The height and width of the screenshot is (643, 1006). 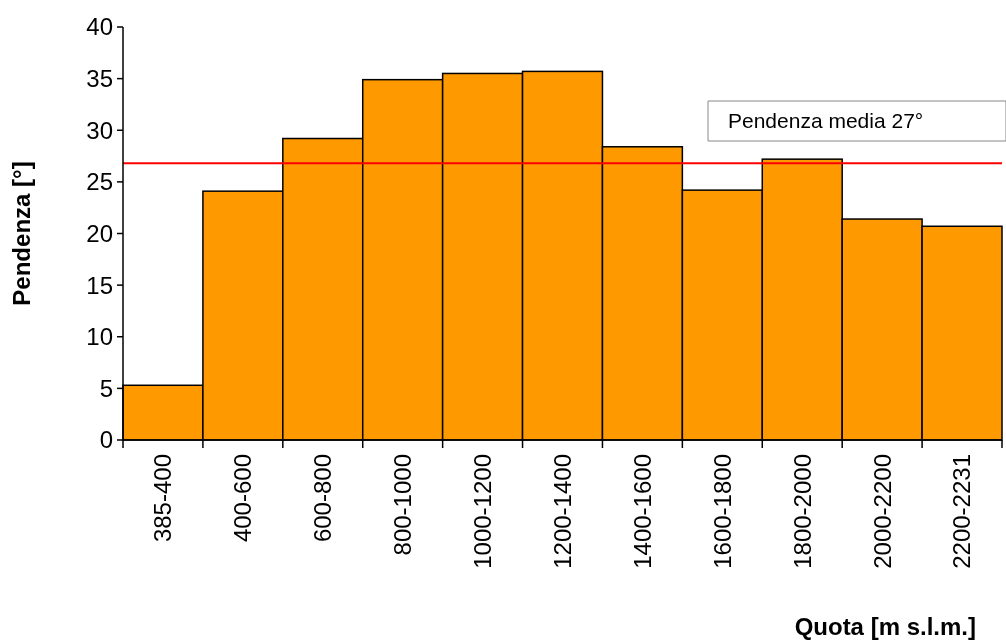 I want to click on y-tick-label: 40, so click(x=99, y=27).